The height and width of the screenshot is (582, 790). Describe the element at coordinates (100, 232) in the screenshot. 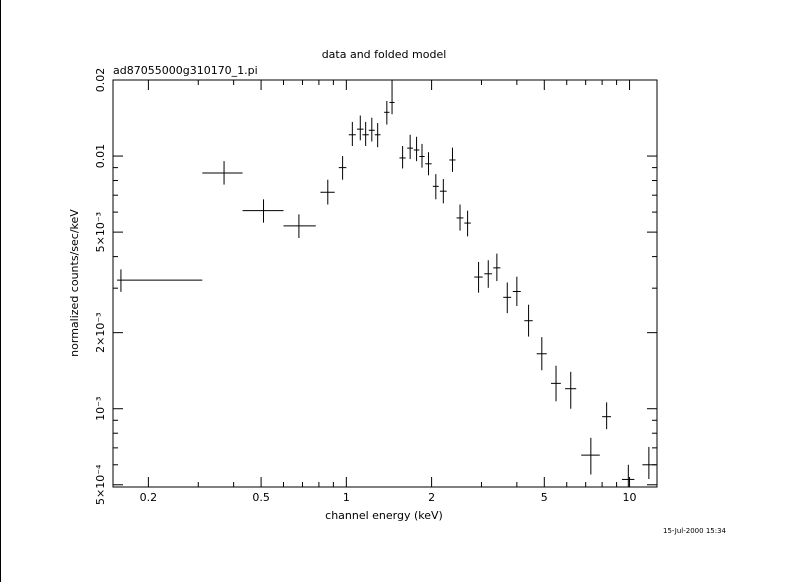

I see `y-tick-label: 5×10⁻³` at that location.